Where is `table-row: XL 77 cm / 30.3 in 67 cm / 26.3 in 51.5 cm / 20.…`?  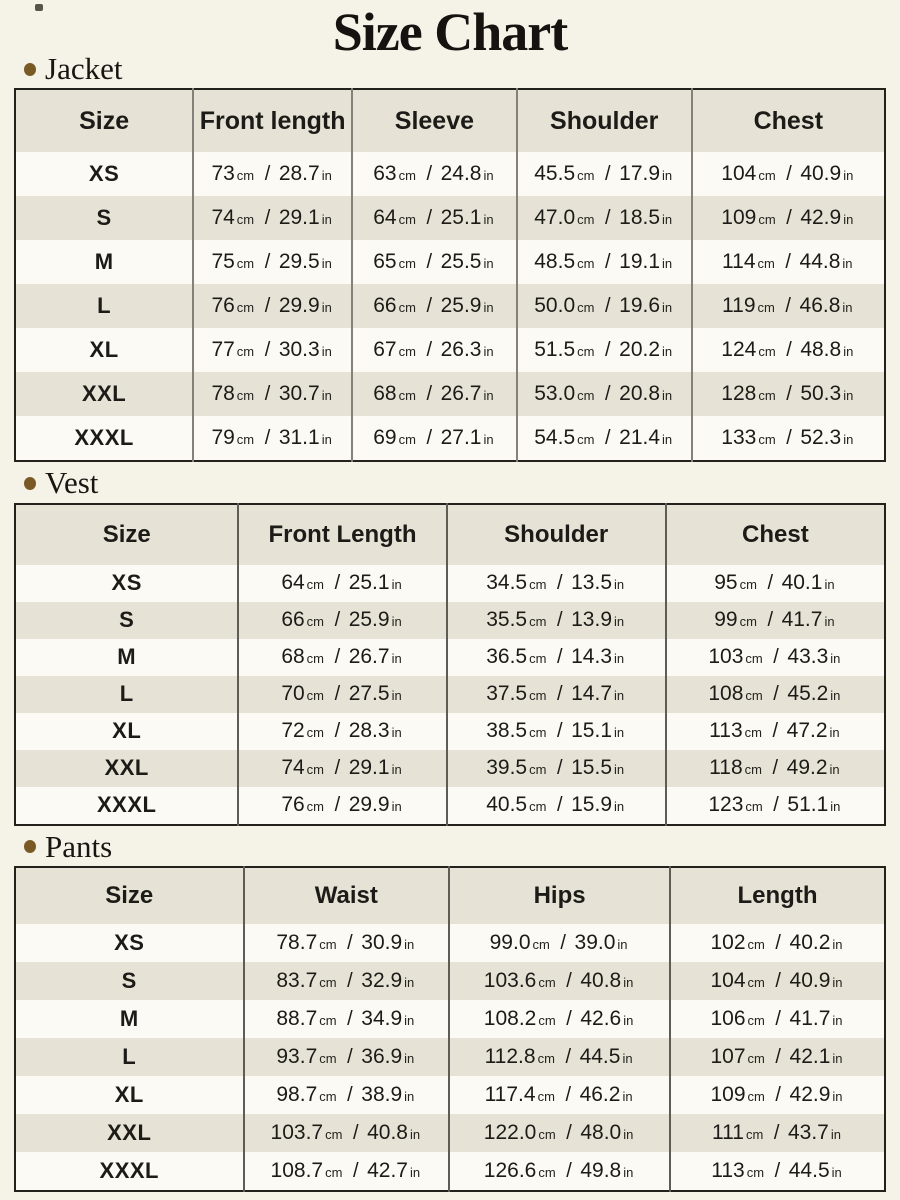 table-row: XL 77 cm / 30.3 in 67 cm / 26.3 in 51.5 cm / 20.… is located at coordinates (450, 350).